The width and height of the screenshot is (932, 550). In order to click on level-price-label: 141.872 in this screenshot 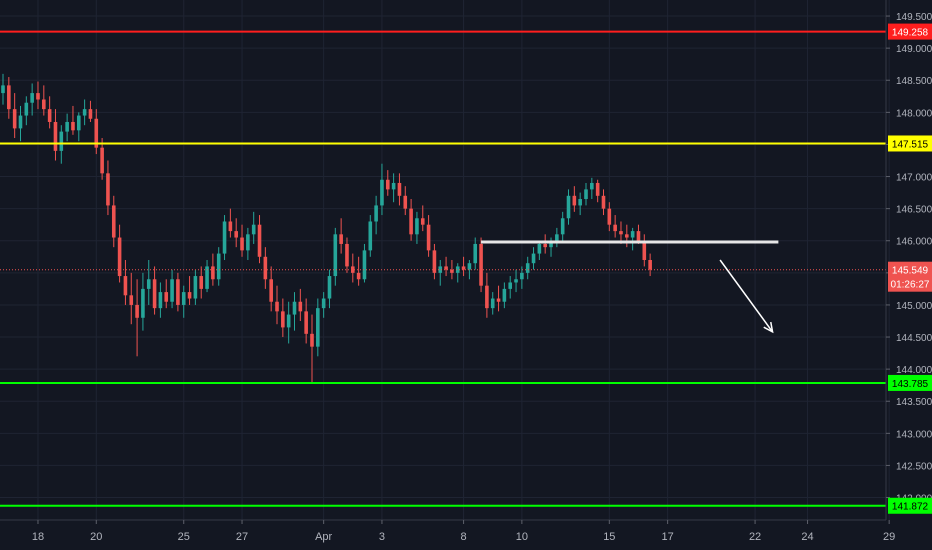, I will do `click(910, 507)`.